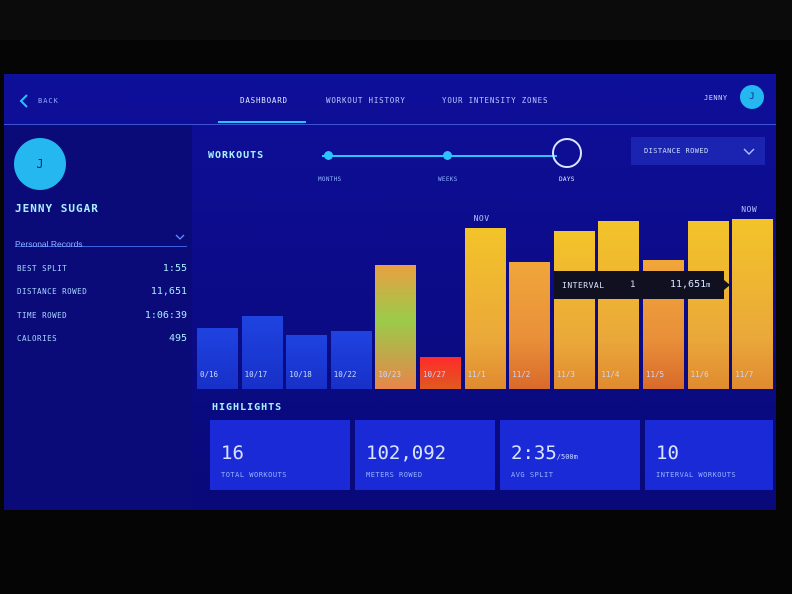 This screenshot has height=594, width=792. What do you see at coordinates (699, 374) in the screenshot?
I see `x-tick-label: 11/6` at bounding box center [699, 374].